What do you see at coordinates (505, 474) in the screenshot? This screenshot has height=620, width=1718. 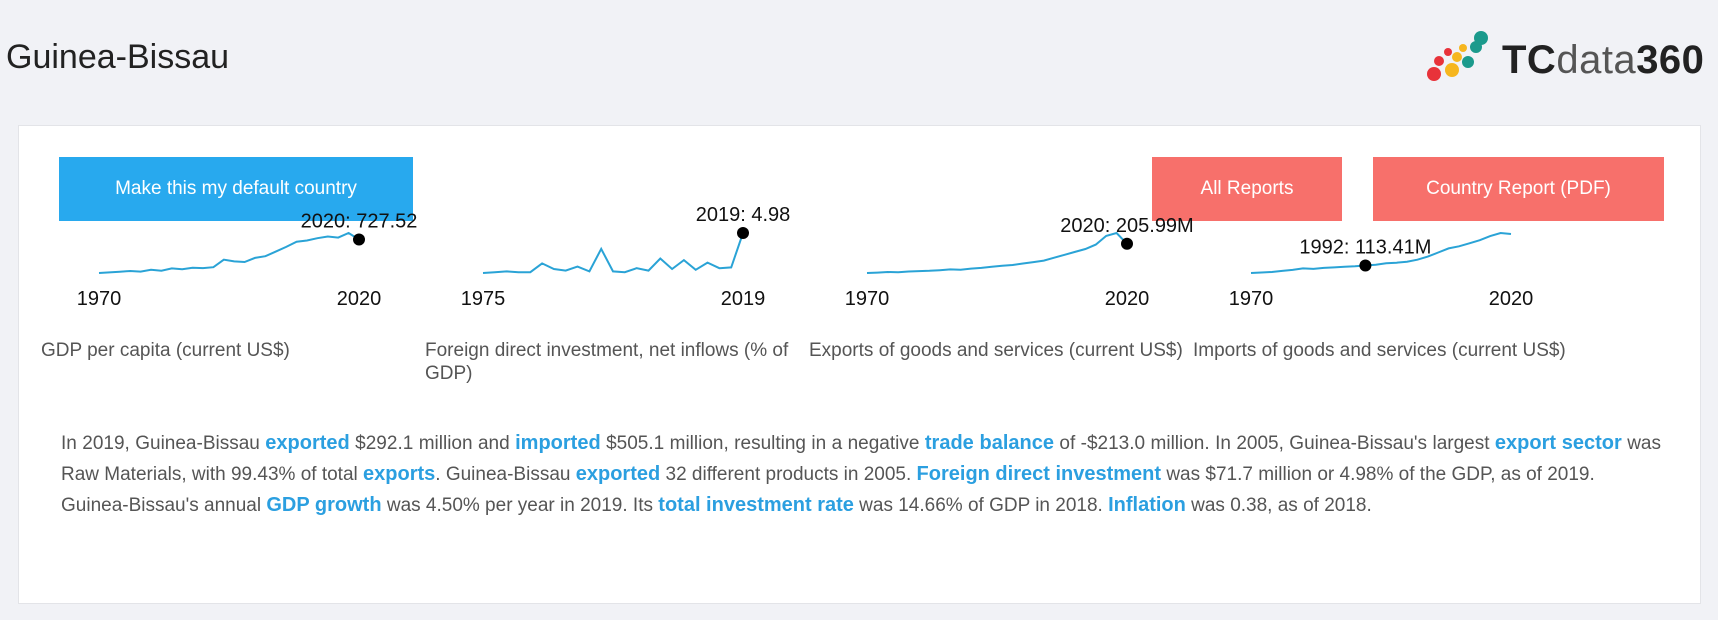 I see `summary-text: . Guinea-Bissau` at bounding box center [505, 474].